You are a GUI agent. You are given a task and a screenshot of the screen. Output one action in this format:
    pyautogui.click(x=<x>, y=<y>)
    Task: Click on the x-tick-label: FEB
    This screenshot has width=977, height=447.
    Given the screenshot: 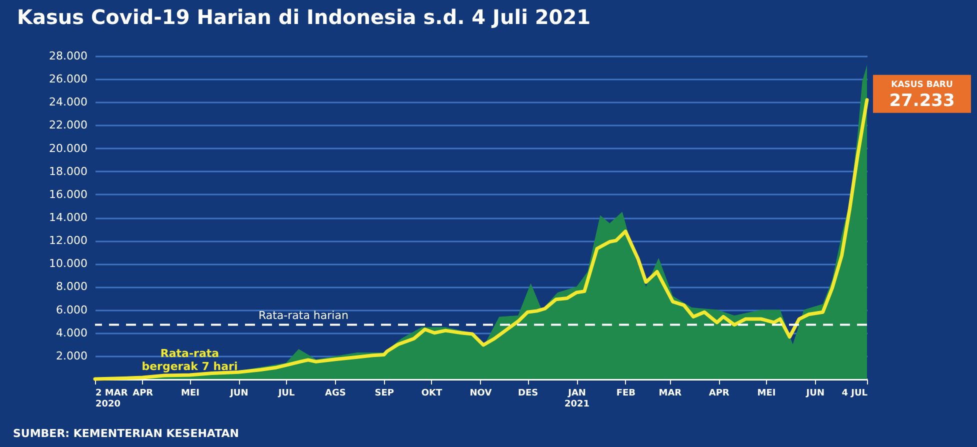 What is the action you would take?
    pyautogui.click(x=626, y=393)
    